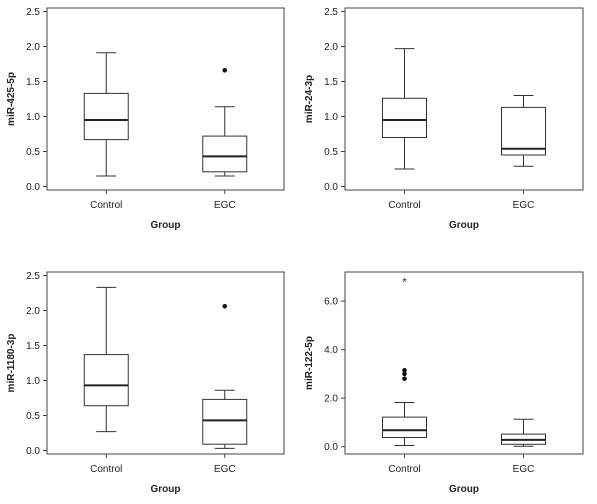 Image resolution: width=597 pixels, height=504 pixels. Describe the element at coordinates (404, 282) in the screenshot. I see `extreme-point: *` at that location.